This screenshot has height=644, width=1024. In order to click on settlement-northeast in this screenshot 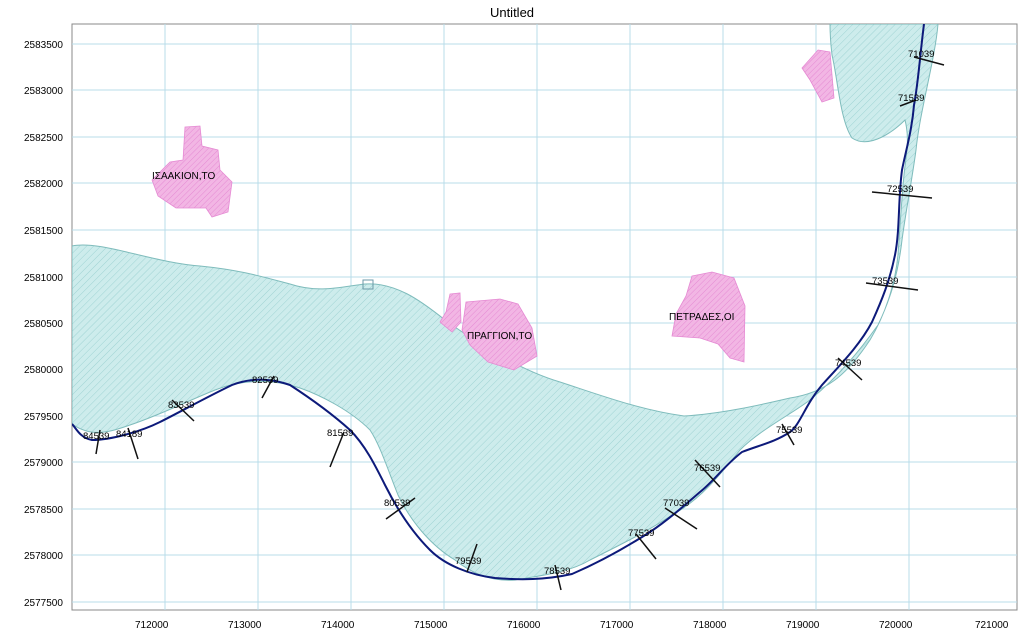, I will do `click(818, 76)`.